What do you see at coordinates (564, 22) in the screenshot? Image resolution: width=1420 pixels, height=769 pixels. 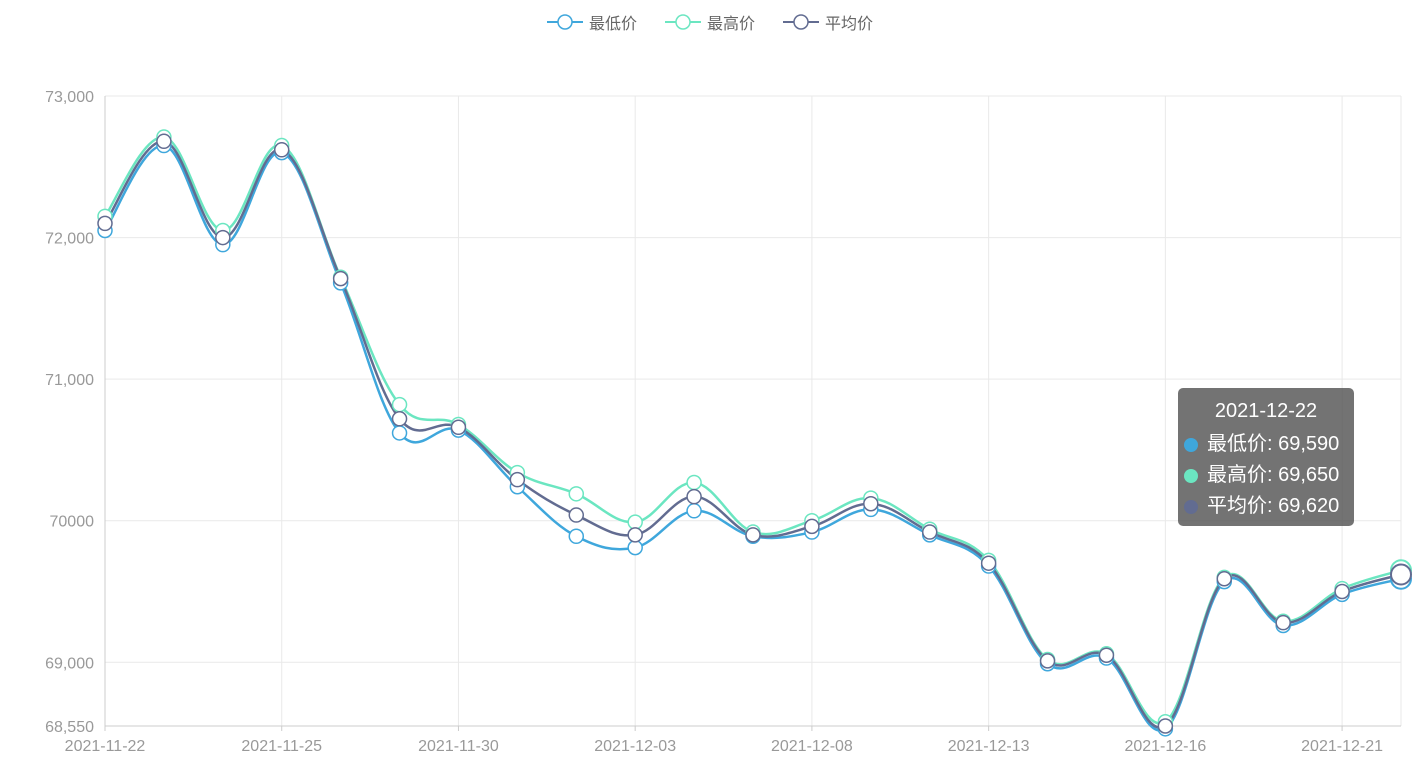 I see `legend-low-icon` at bounding box center [564, 22].